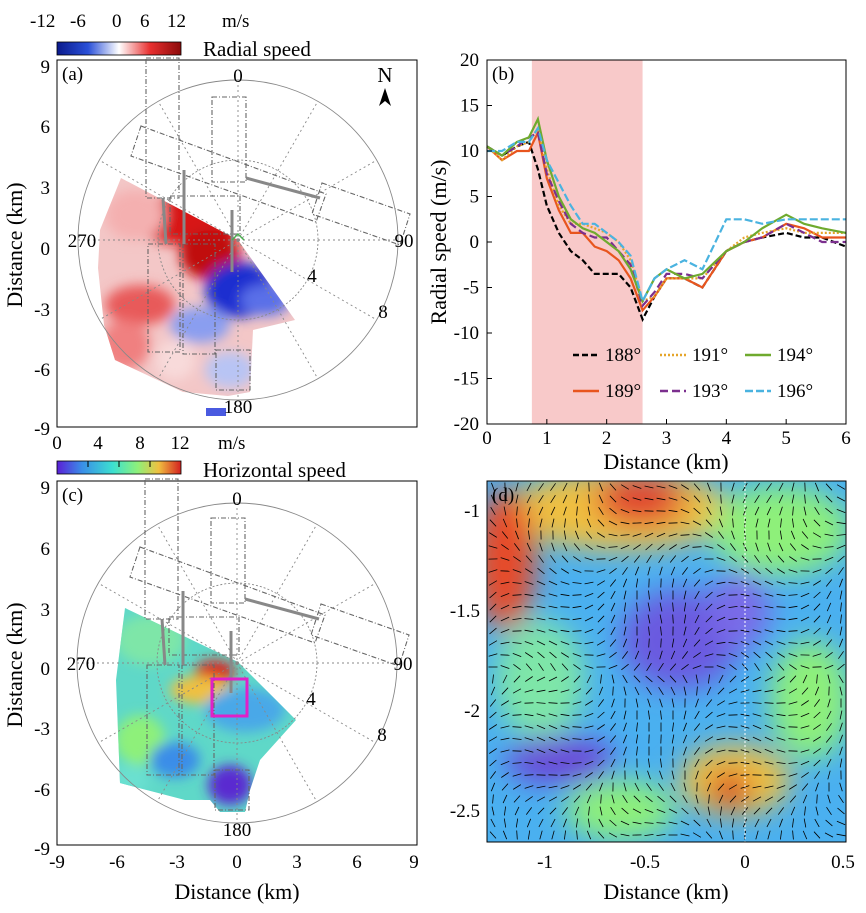 Image resolution: width=866 pixels, height=913 pixels. I want to click on legend-b: 188° 191° 194° 189° 193° 196°, so click(693, 373).